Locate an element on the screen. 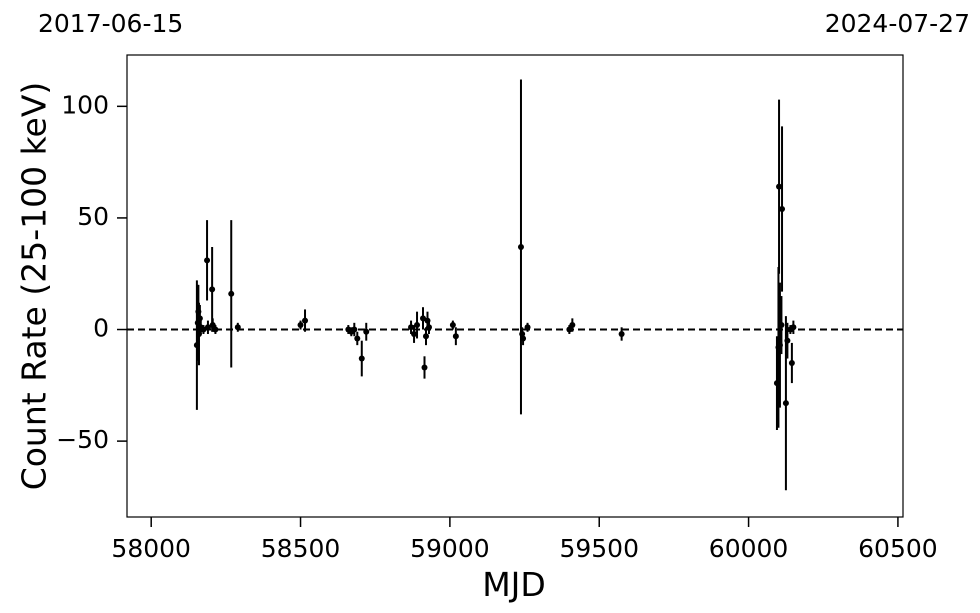  y-axis-label: Count Rate (25-100 keV) is located at coordinates (34, 286).